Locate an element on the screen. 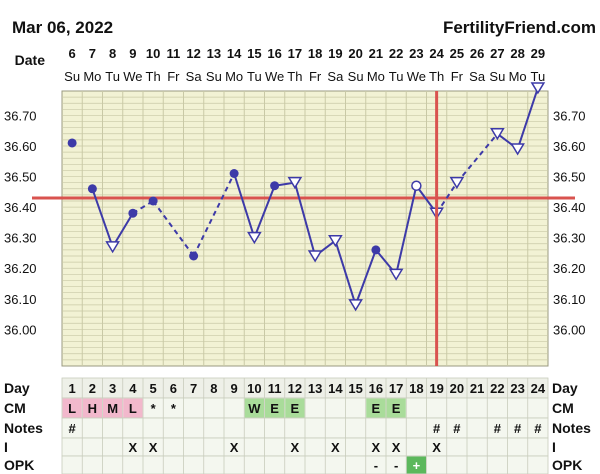  y-tick-label-left: 36.70 is located at coordinates (20, 115).